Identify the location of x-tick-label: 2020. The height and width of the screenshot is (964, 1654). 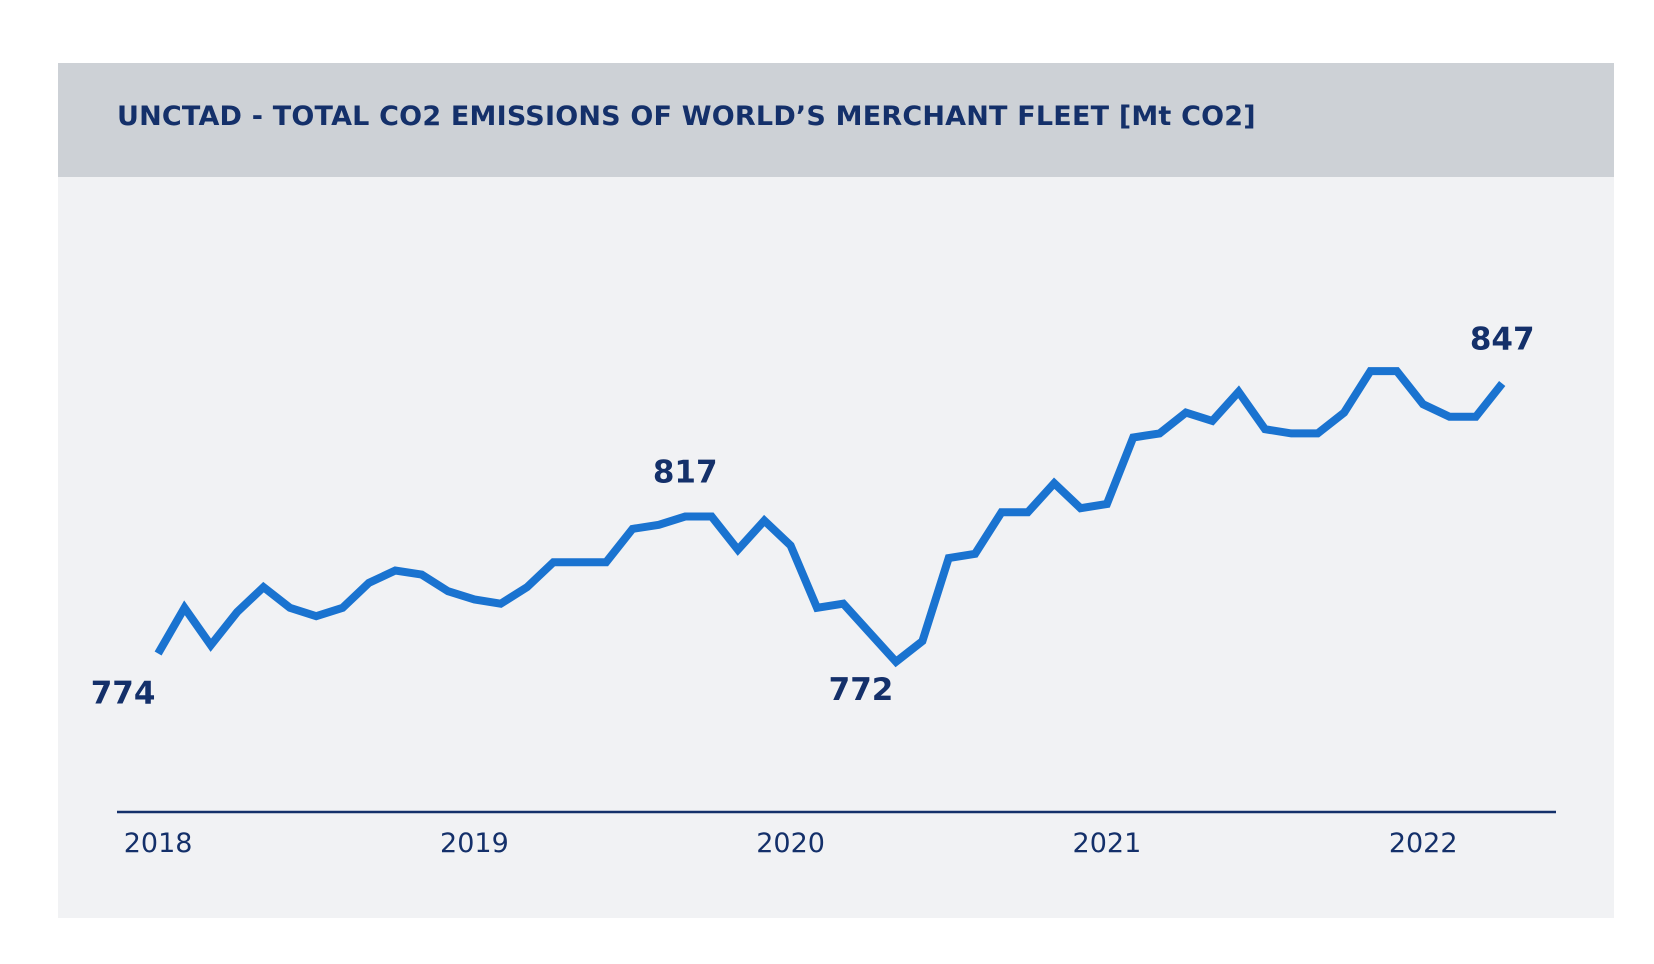
(790, 843).